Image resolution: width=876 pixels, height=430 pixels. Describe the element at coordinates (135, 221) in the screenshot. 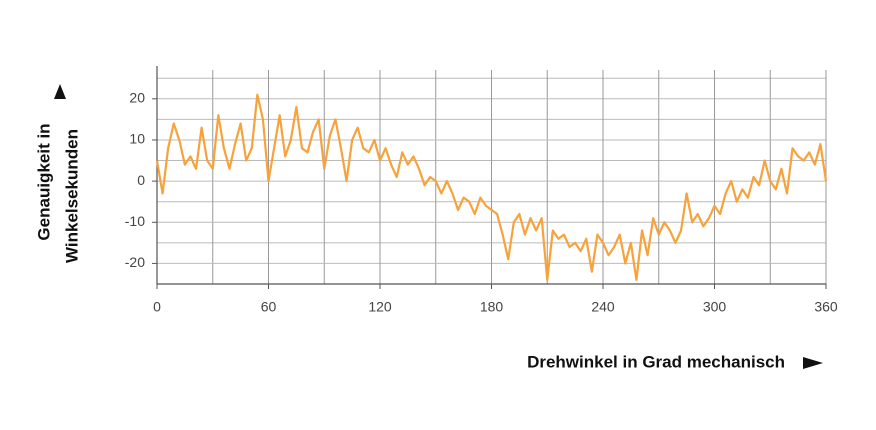

I see `y-tick-label: -10` at that location.